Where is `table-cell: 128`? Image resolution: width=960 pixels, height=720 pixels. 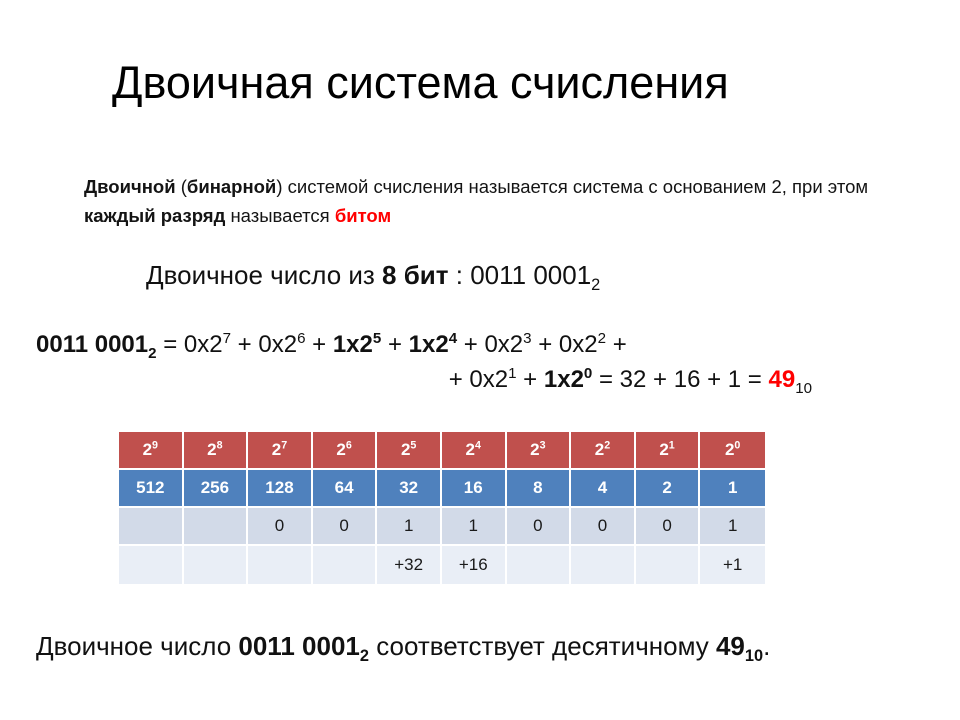 table-cell: 128 is located at coordinates (280, 489).